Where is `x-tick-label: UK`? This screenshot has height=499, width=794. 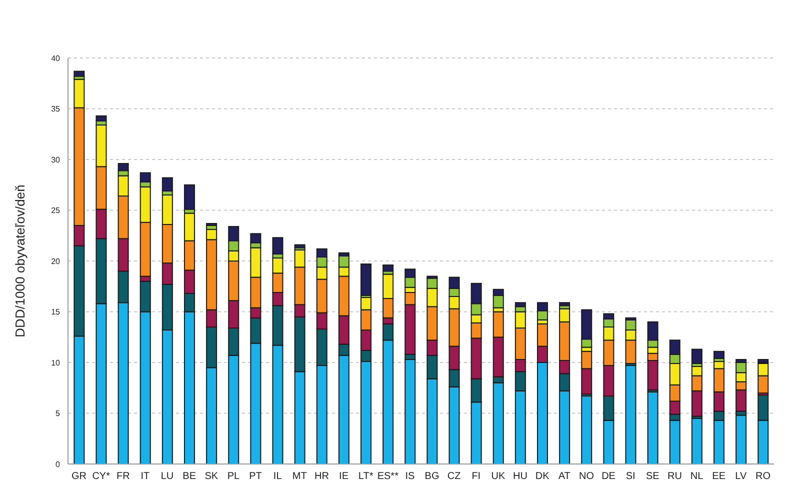
x-tick-label: UK is located at coordinates (498, 476).